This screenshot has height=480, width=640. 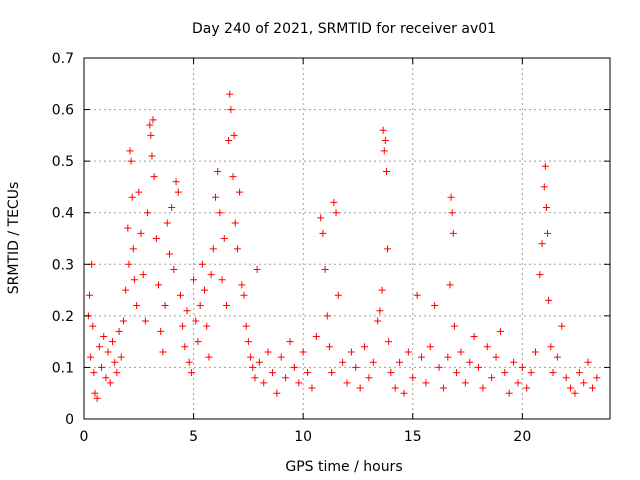 What do you see at coordinates (84, 437) in the screenshot?
I see `x-tick-label: 0` at bounding box center [84, 437].